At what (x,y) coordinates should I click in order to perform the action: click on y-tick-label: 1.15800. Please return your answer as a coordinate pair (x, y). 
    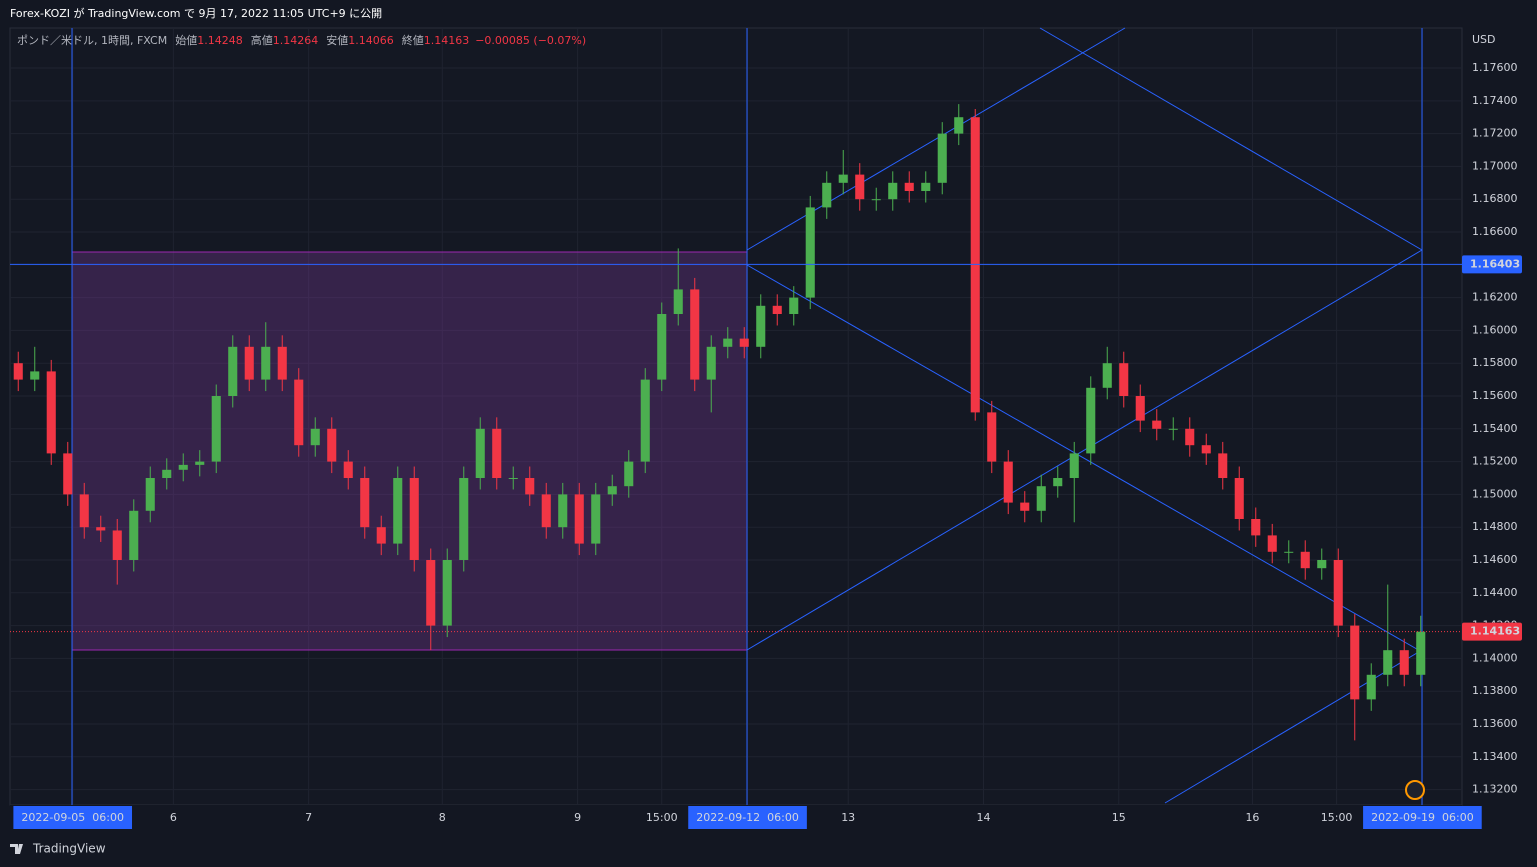
    Looking at the image, I should click on (1495, 362).